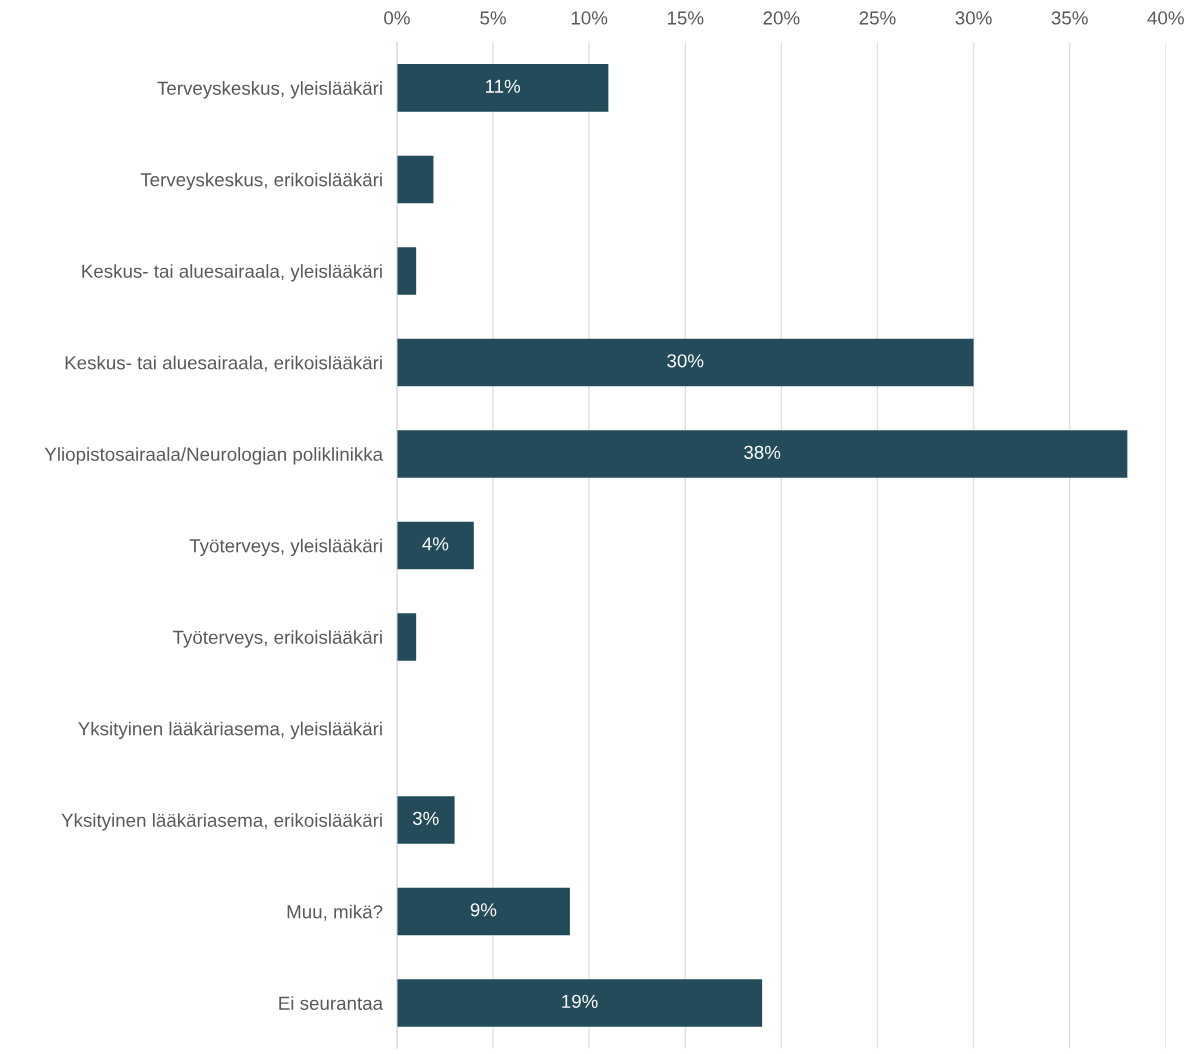  Describe the element at coordinates (285, 547) in the screenshot. I see `y-tick-label: Työterveys, yleislääkäri` at that location.